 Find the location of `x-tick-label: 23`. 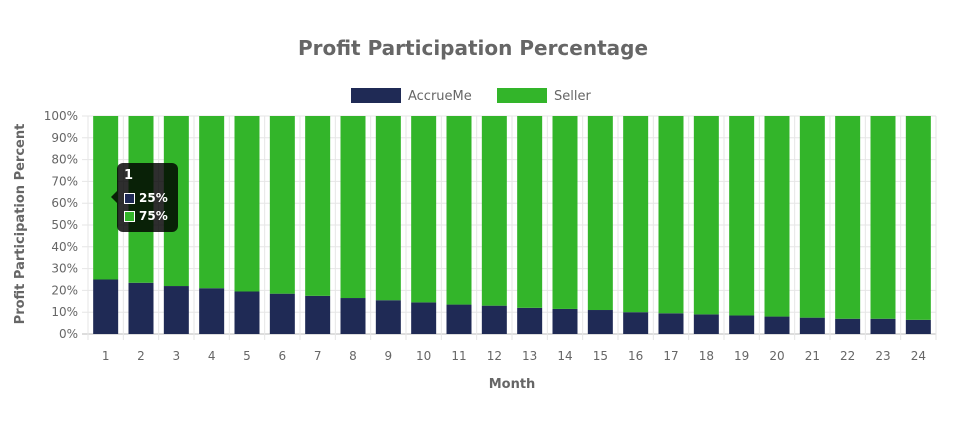

x-tick-label: 23 is located at coordinates (882, 356).